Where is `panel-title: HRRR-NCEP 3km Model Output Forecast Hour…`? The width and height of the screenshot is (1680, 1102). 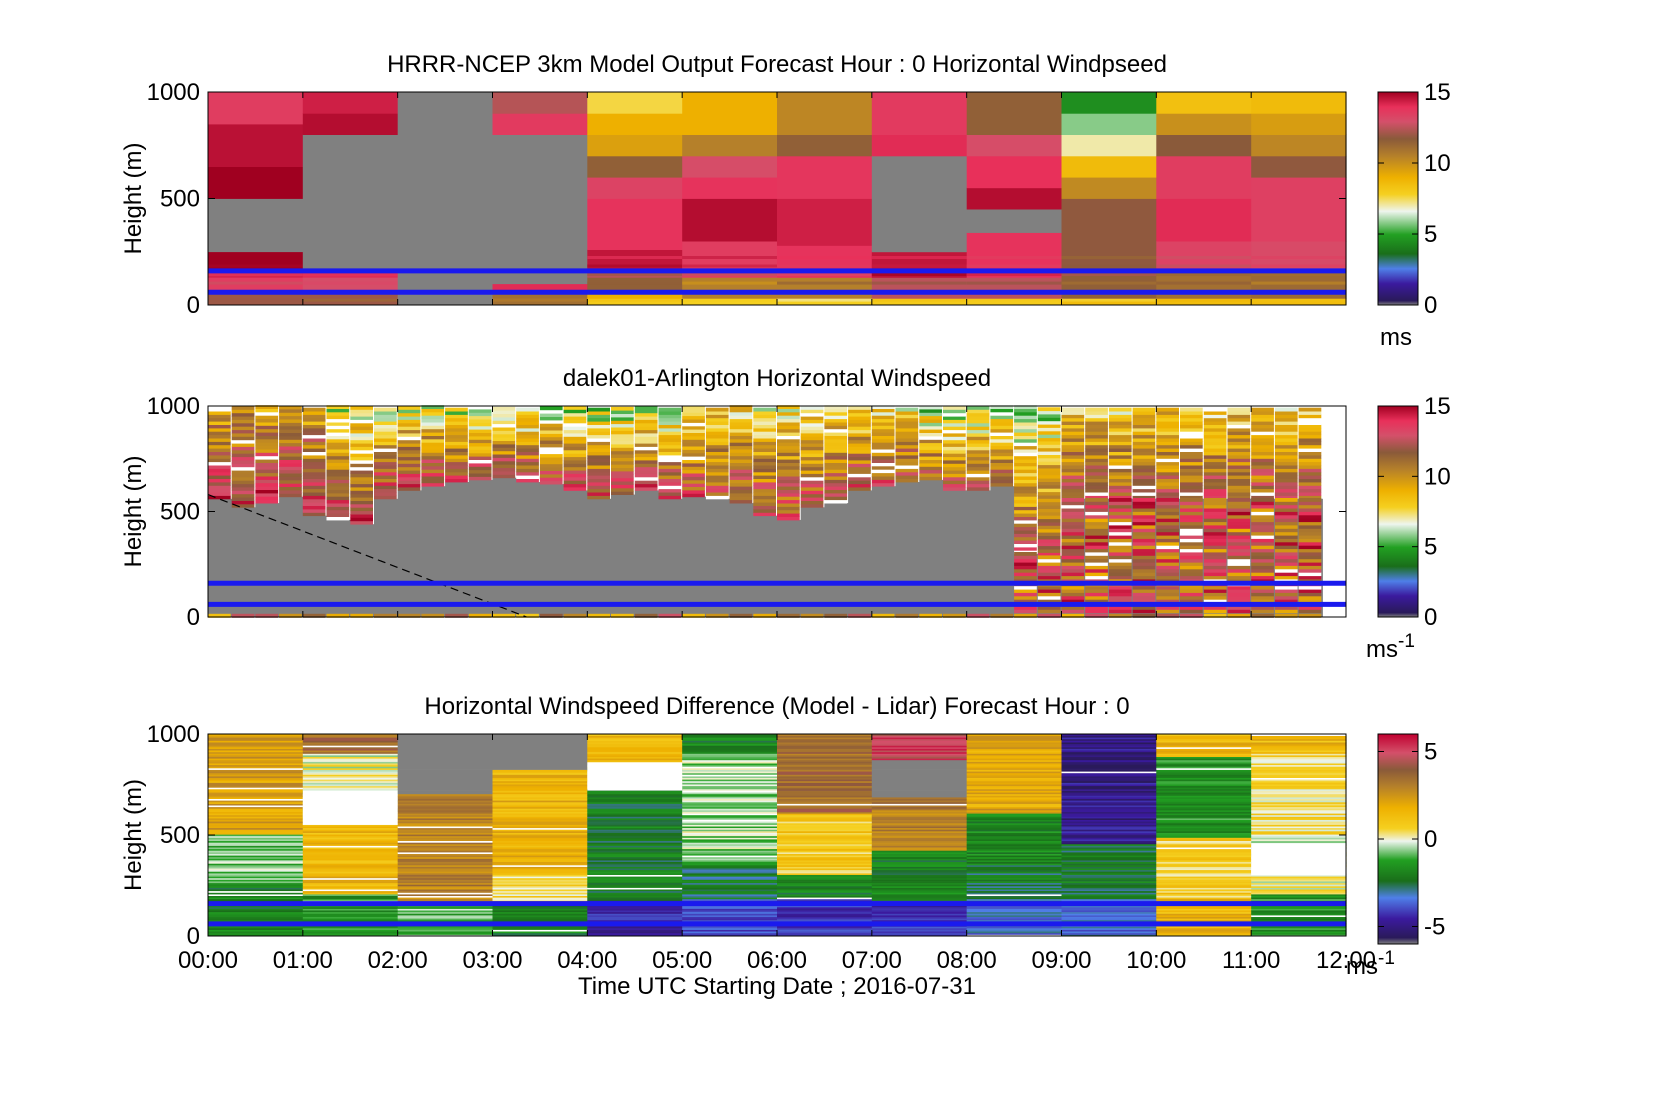
panel-title: HRRR-NCEP 3km Model Output Forecast Hour… is located at coordinates (777, 64).